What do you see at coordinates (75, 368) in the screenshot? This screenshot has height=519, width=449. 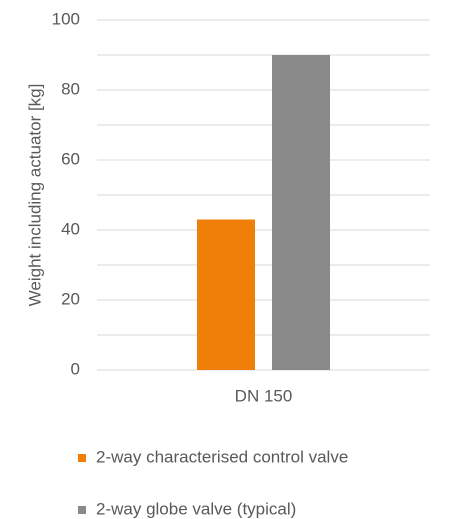 I see `y-tick-label: 0` at bounding box center [75, 368].